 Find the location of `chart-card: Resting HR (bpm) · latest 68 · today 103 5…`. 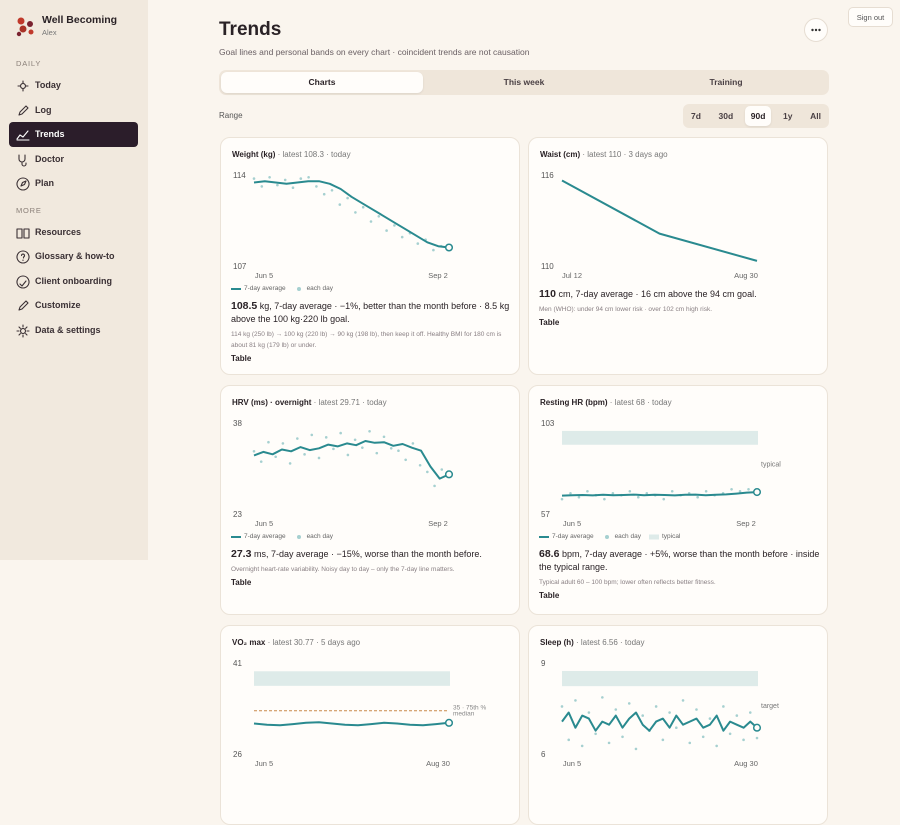

chart-card: Resting HR (bpm) · latest 68 · today 103 5… is located at coordinates (678, 500).